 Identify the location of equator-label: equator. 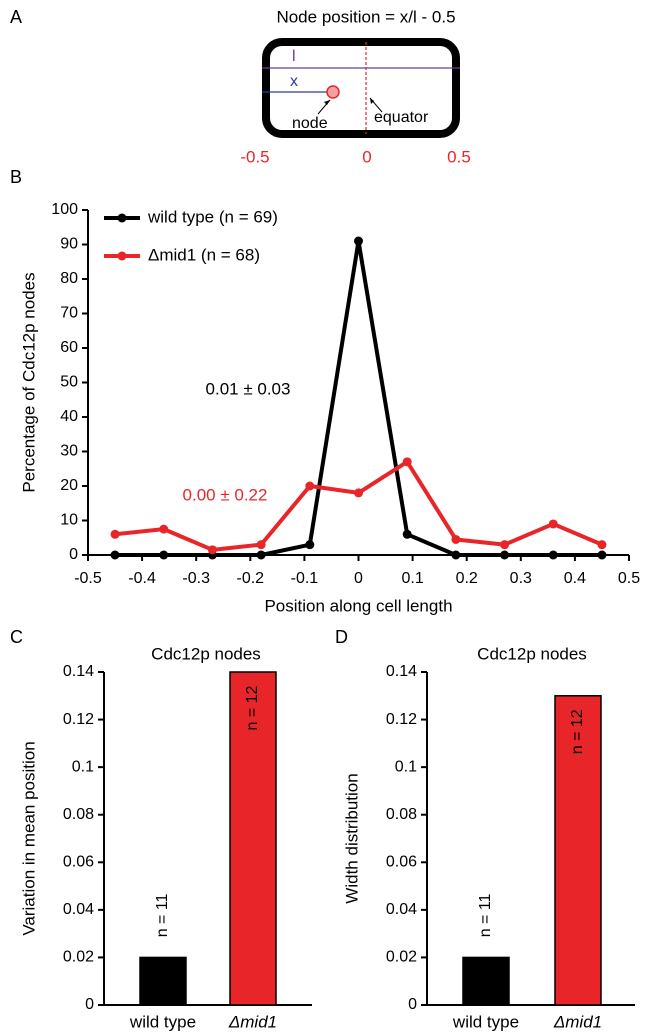
(401, 117).